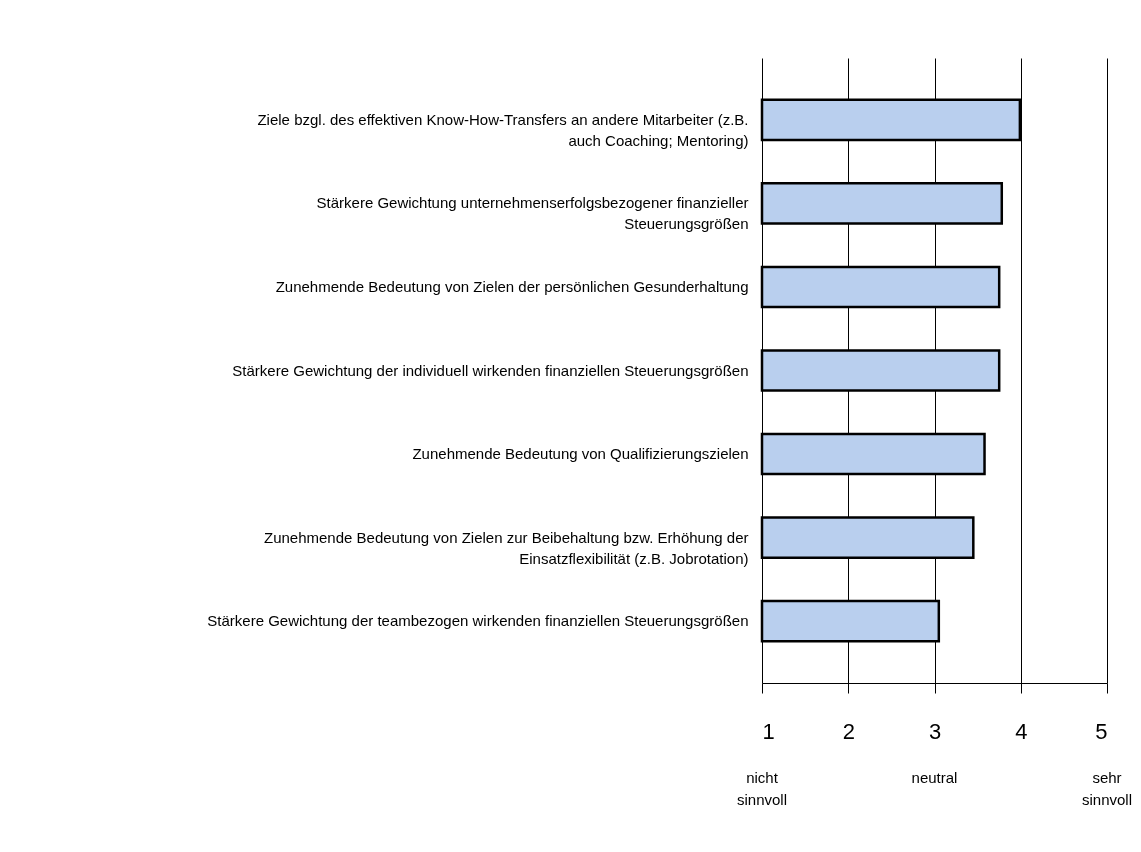  What do you see at coordinates (1107, 788) in the screenshot?
I see `text: sehr sinnvoll` at bounding box center [1107, 788].